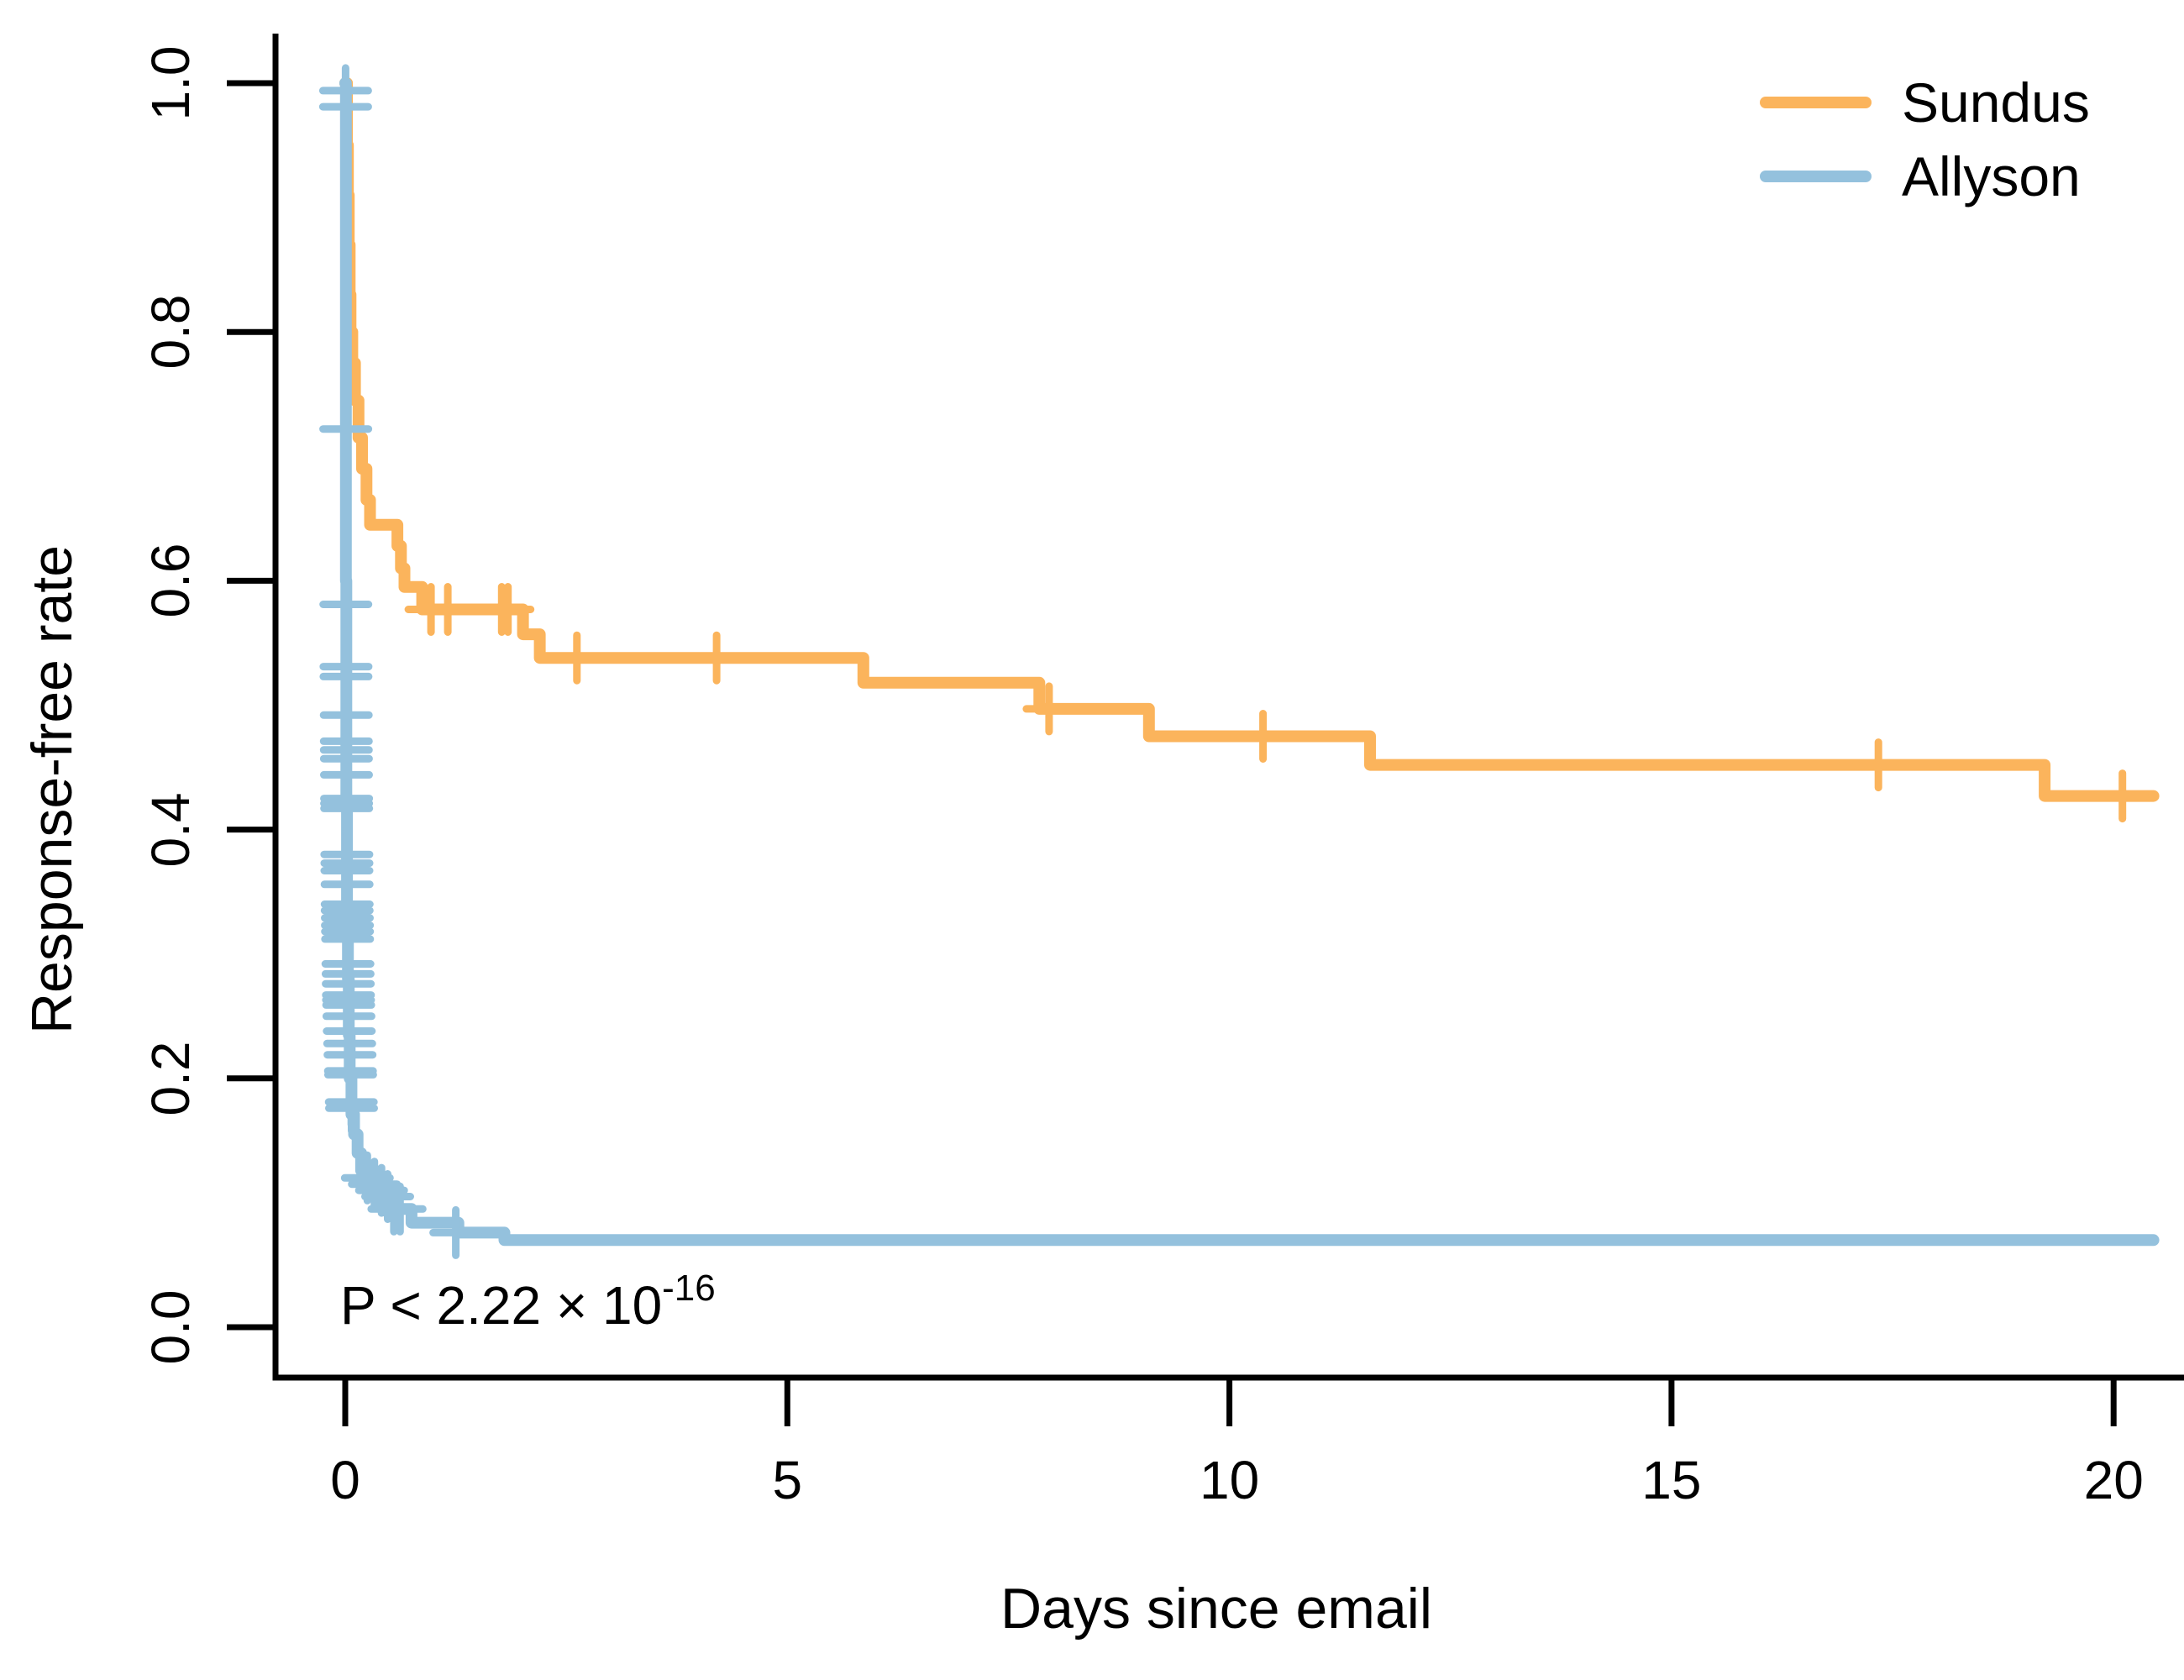 Image resolution: width=2184 pixels, height=1680 pixels. What do you see at coordinates (345, 1480) in the screenshot?
I see `x-tick-label: 0` at bounding box center [345, 1480].